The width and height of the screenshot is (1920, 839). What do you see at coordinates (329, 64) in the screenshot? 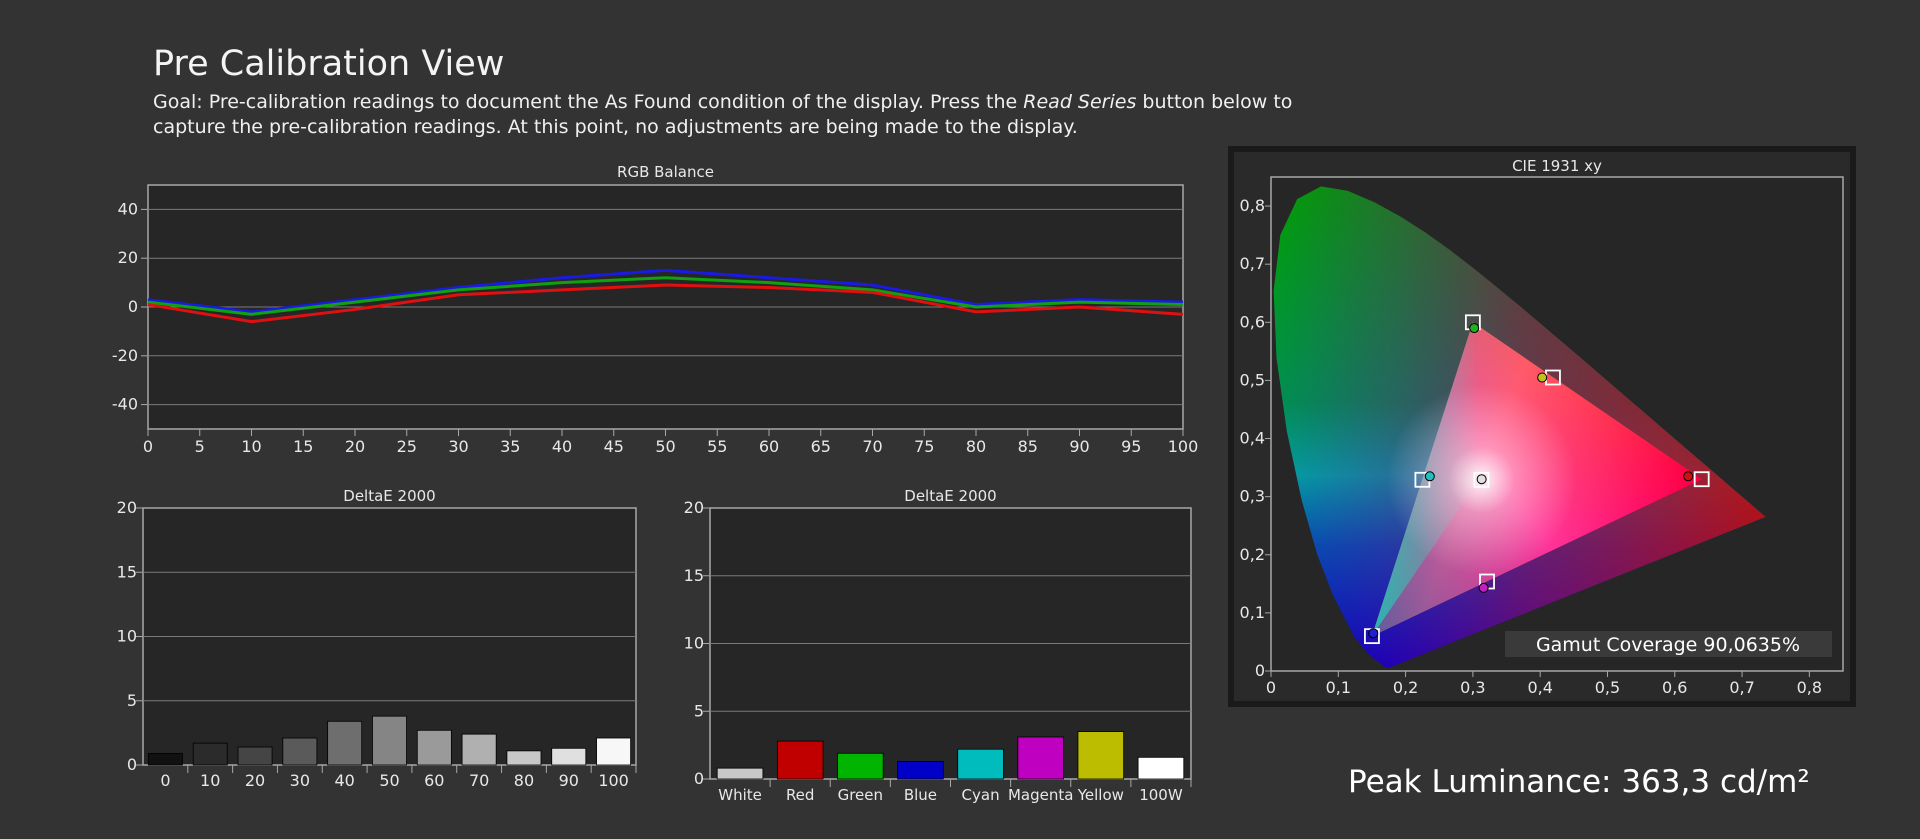
I see `page-title: Pre Calibration View` at bounding box center [329, 64].